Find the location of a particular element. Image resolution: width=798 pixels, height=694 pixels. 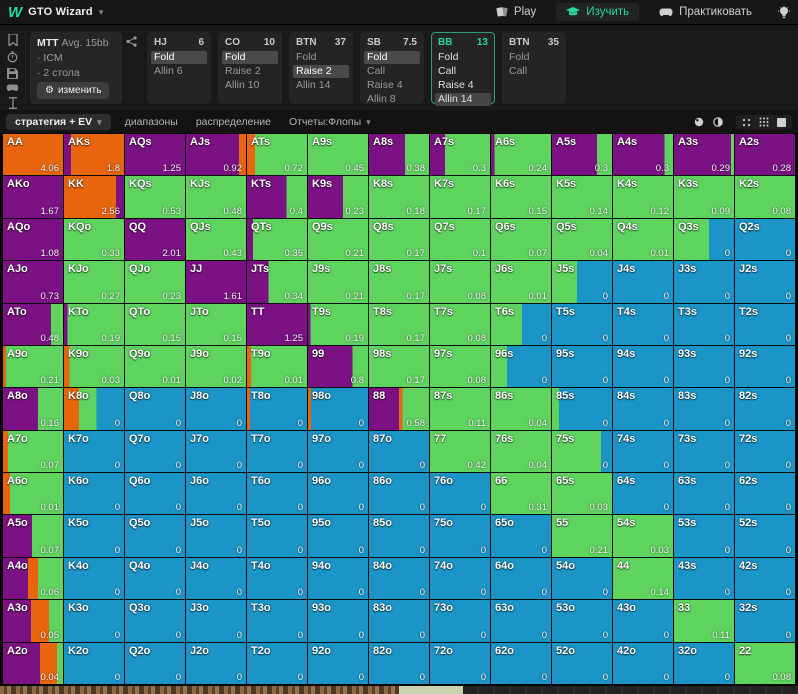

gamepad-small-icon is located at coordinates (12, 88).